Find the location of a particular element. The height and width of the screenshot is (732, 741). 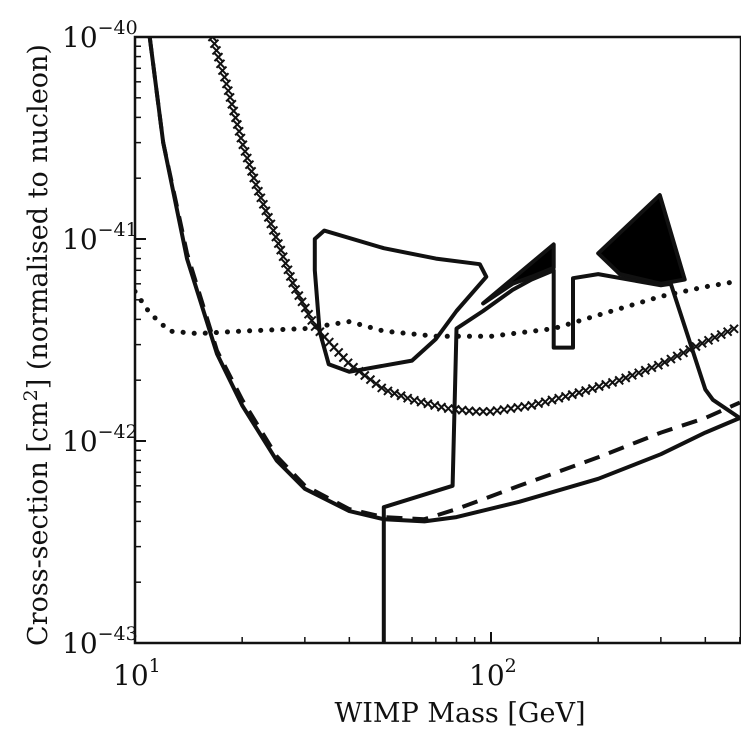

y-tick-label: 10−40 is located at coordinates (100, 35).